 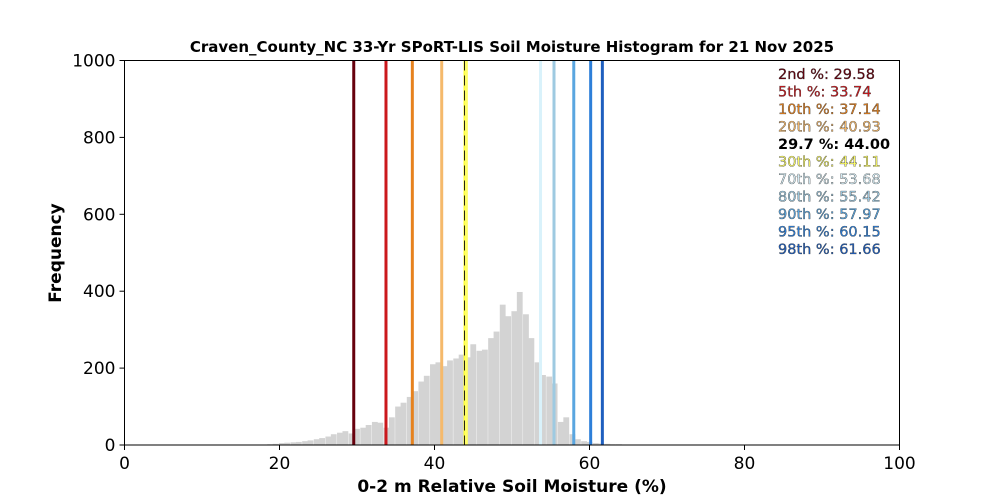 What do you see at coordinates (99, 292) in the screenshot?
I see `y-tick-label: 400` at bounding box center [99, 292].